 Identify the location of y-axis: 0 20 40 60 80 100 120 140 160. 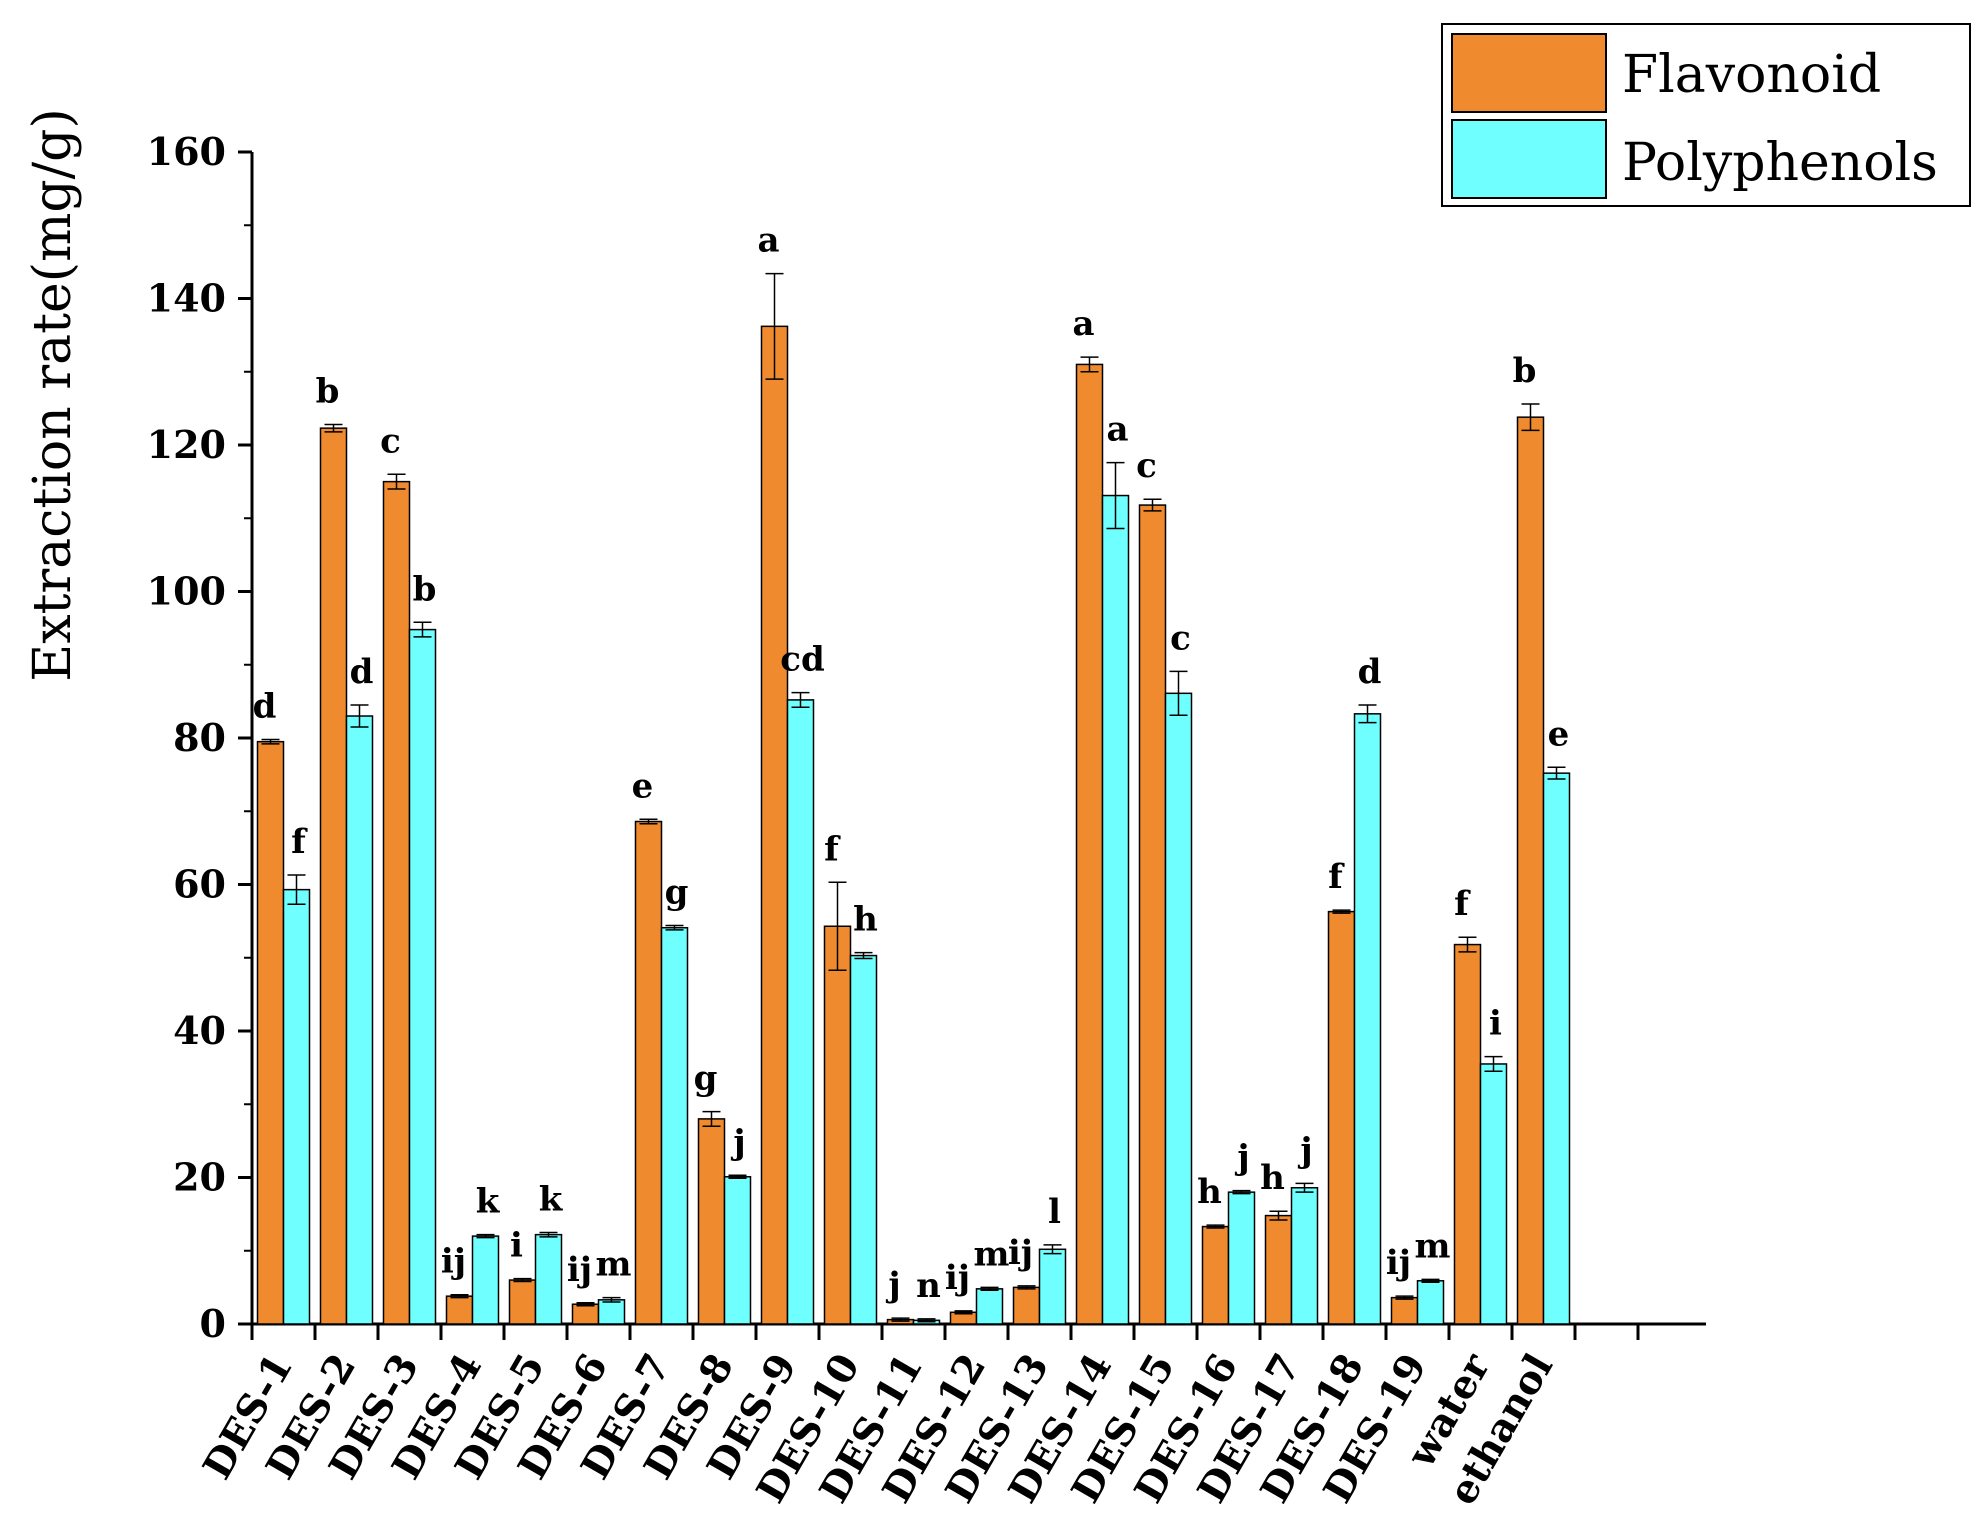
(200, 737).